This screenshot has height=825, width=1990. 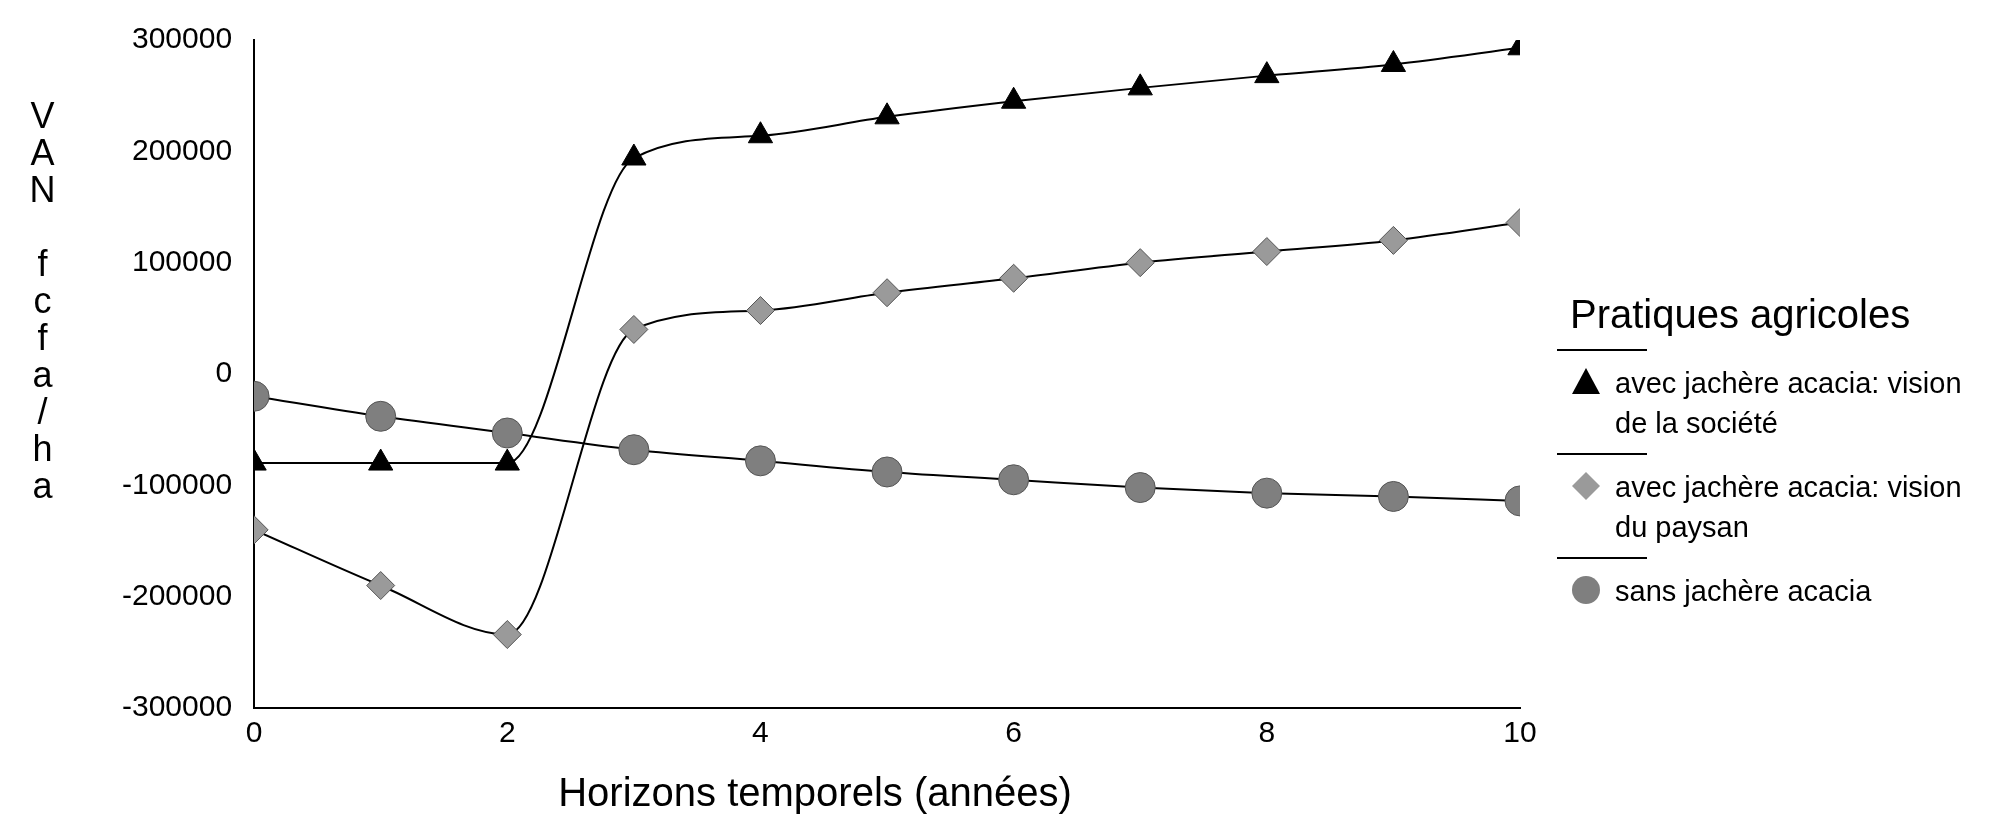 I want to click on y-axis-title: VAN fcfa/ha, so click(x=42, y=298).